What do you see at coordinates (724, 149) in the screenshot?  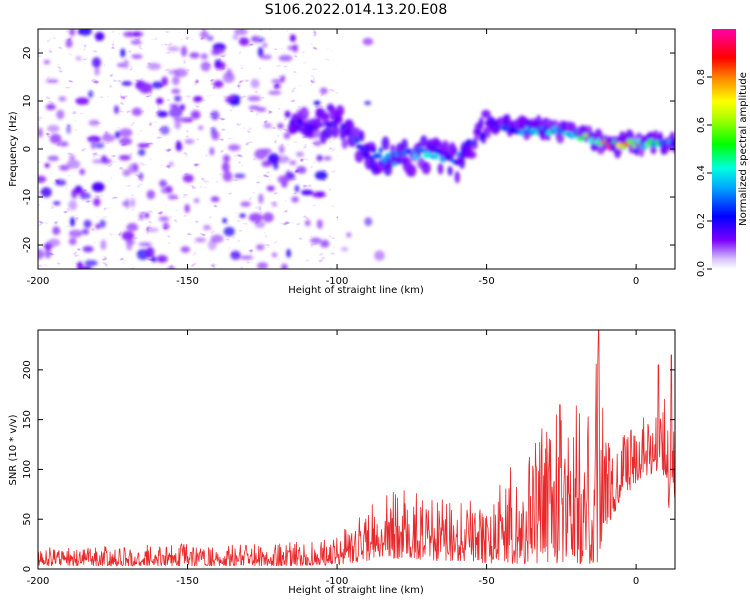 I see `colorbar-gradient` at bounding box center [724, 149].